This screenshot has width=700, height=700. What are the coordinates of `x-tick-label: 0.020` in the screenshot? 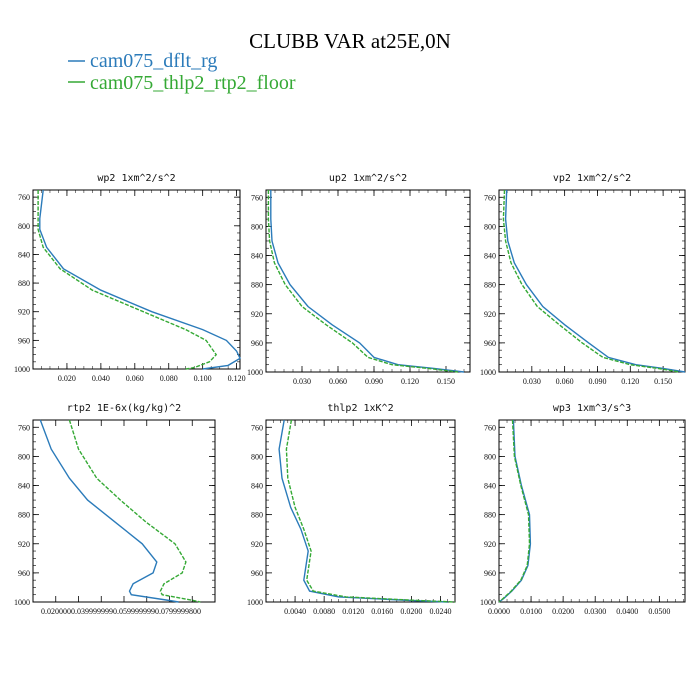 It's located at (67, 378).